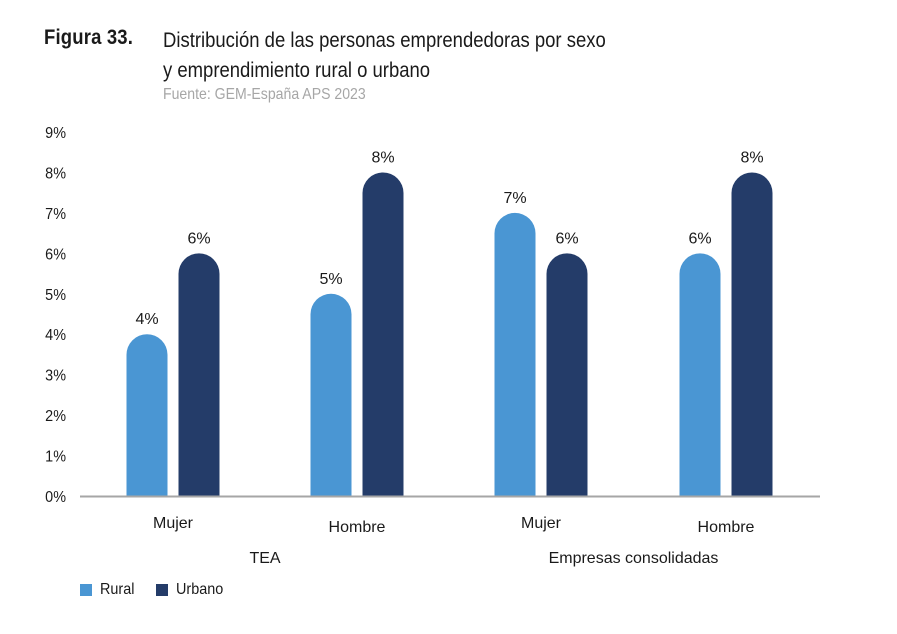 The width and height of the screenshot is (897, 634). I want to click on legend: Rural Urbano, so click(159, 590).